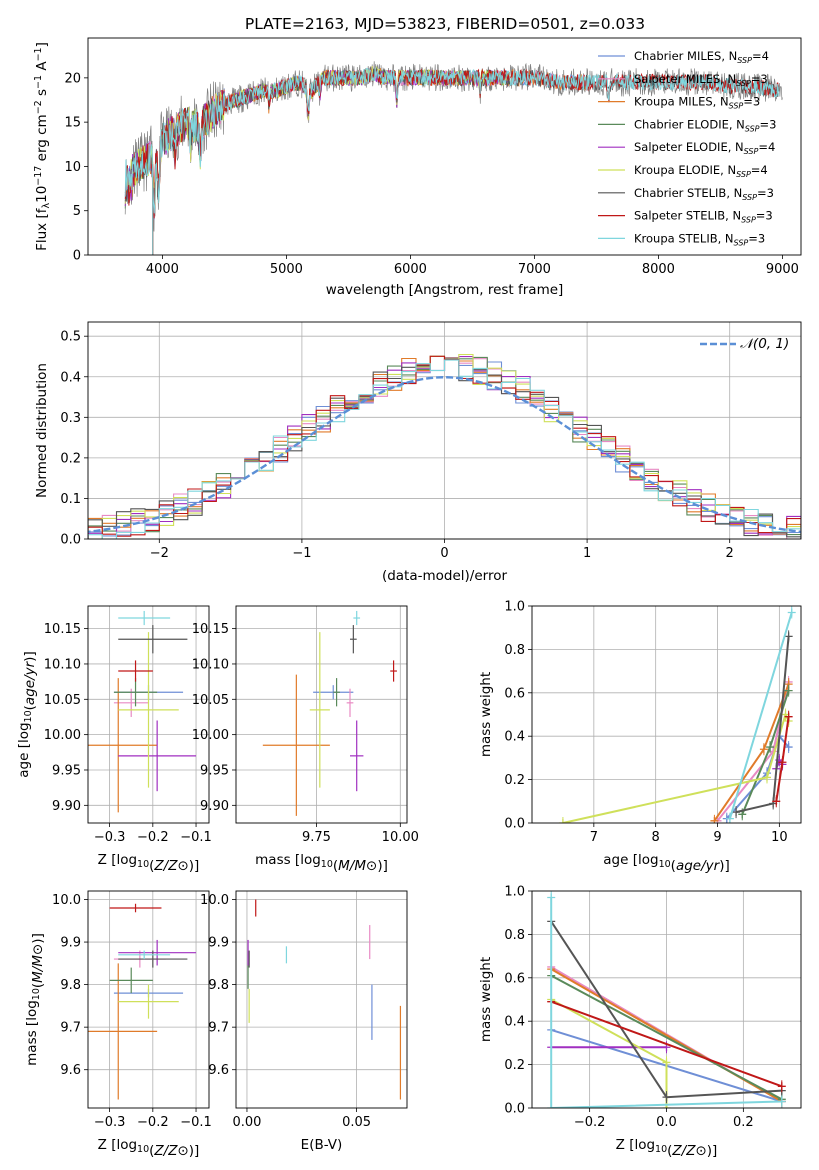 Image resolution: width=819 pixels, height=1170 pixels. I want to click on errorbar-kroupa-miles, so click(123, 745).